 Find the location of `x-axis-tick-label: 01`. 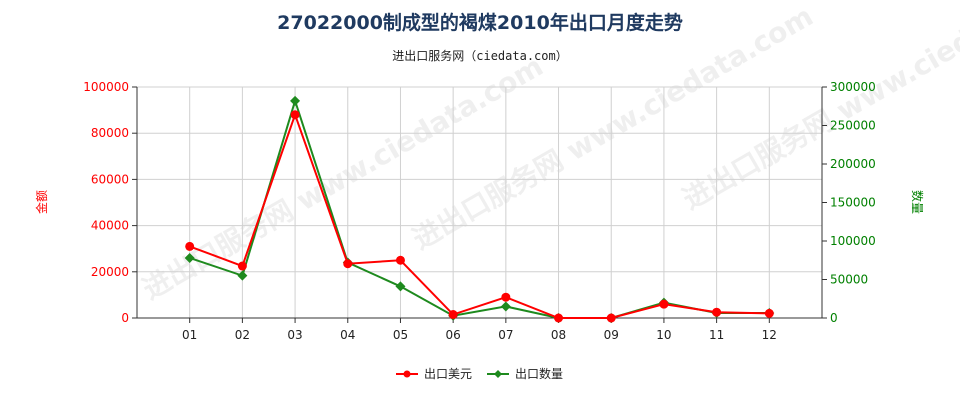

x-axis-tick-label: 01 is located at coordinates (189, 335).